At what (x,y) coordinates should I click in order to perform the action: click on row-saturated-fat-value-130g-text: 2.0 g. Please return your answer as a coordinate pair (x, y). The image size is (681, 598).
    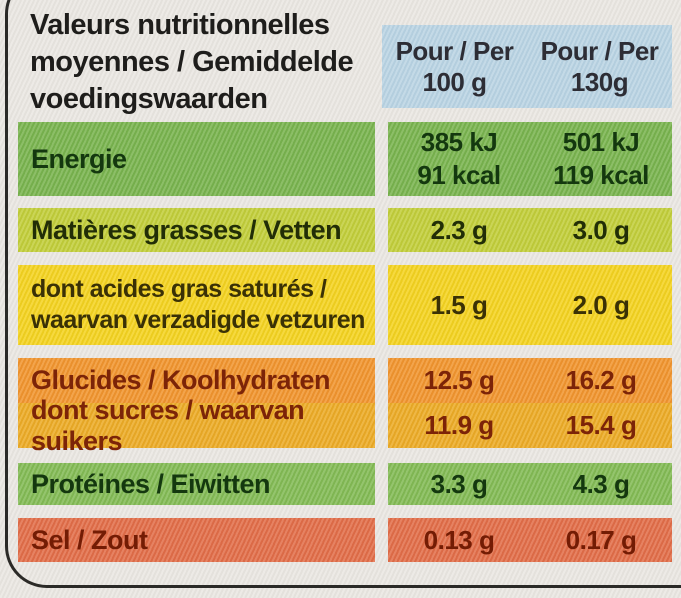
    Looking at the image, I should click on (601, 304).